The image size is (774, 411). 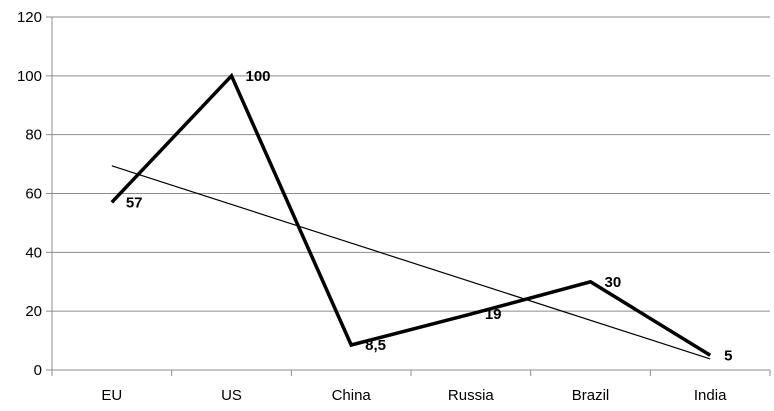 What do you see at coordinates (414, 395) in the screenshot?
I see `x-axis-ticks: EU US China Russia Brazil India` at bounding box center [414, 395].